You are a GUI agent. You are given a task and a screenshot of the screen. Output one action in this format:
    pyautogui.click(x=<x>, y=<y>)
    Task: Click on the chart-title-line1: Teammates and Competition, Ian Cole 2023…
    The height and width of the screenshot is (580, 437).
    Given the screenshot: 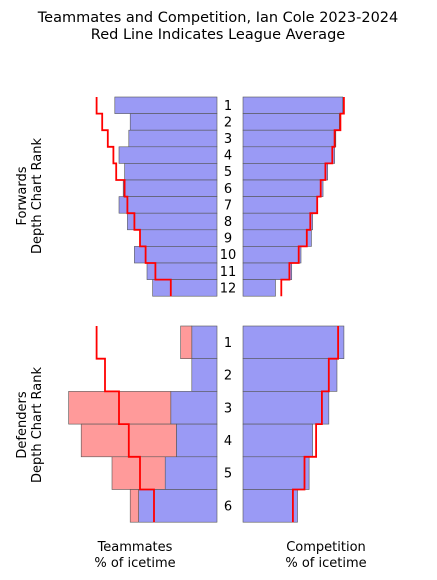 What is the action you would take?
    pyautogui.click(x=218, y=18)
    